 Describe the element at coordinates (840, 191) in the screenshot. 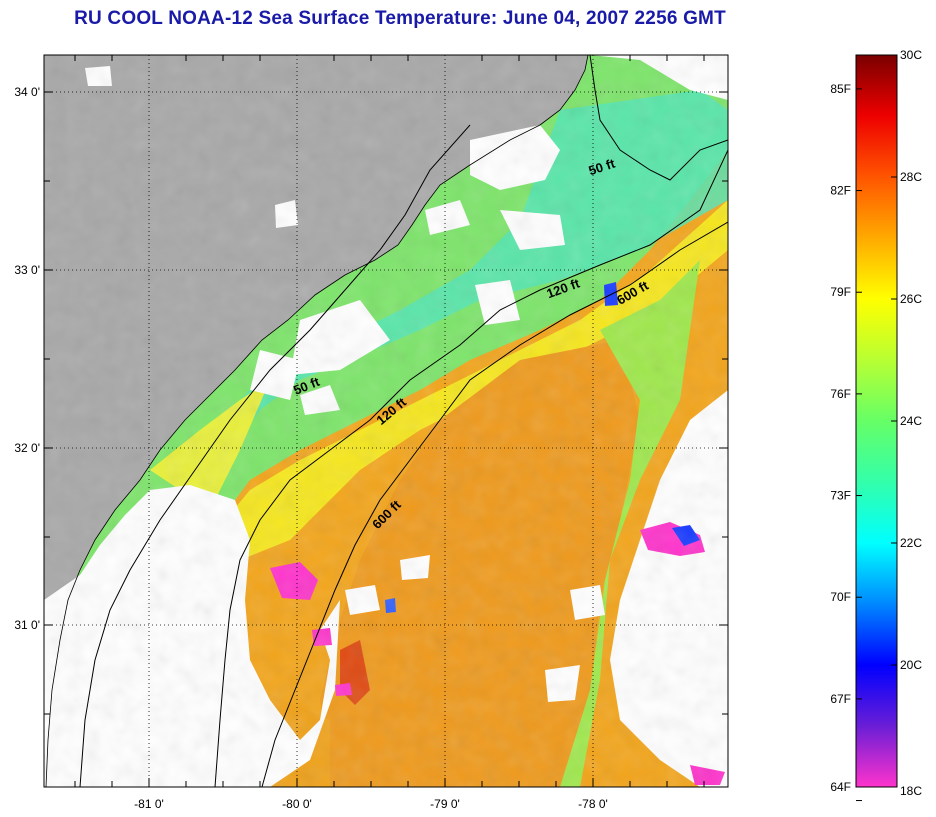

I see `colorbar-fahrenheit-label: 82F` at that location.